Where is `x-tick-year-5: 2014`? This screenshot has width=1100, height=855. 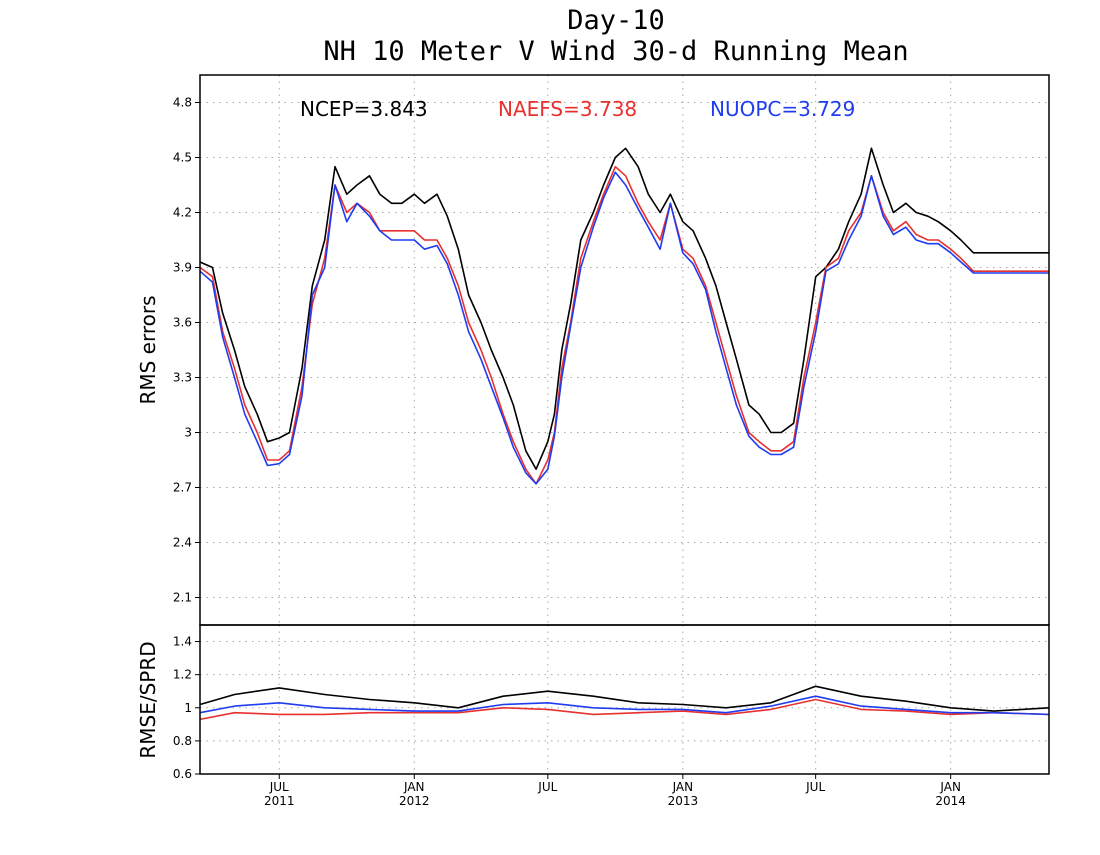
x-tick-year-5: 2014 is located at coordinates (950, 801).